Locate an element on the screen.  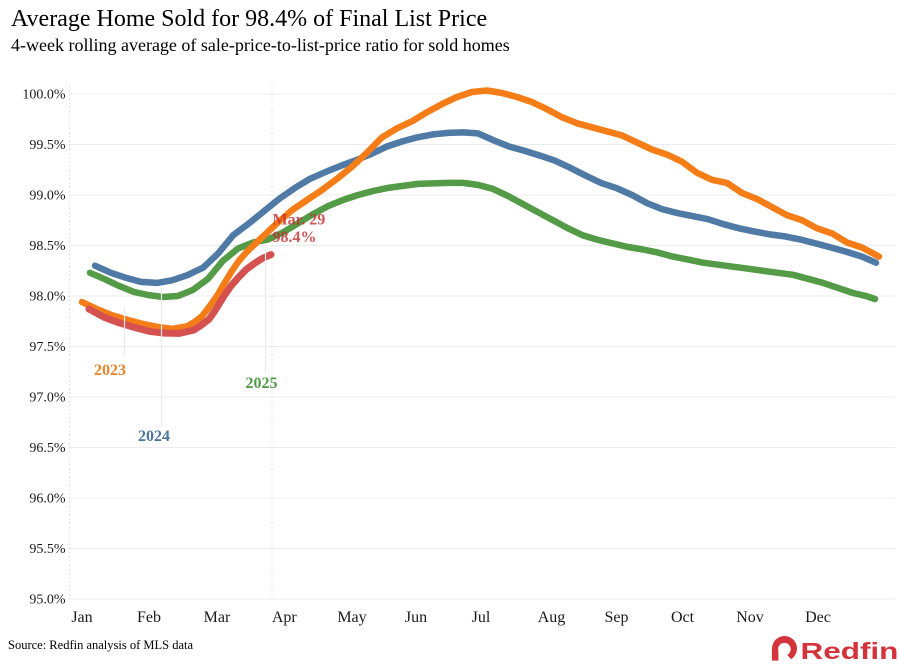
svg-text: Apr is located at coordinates (285, 617).